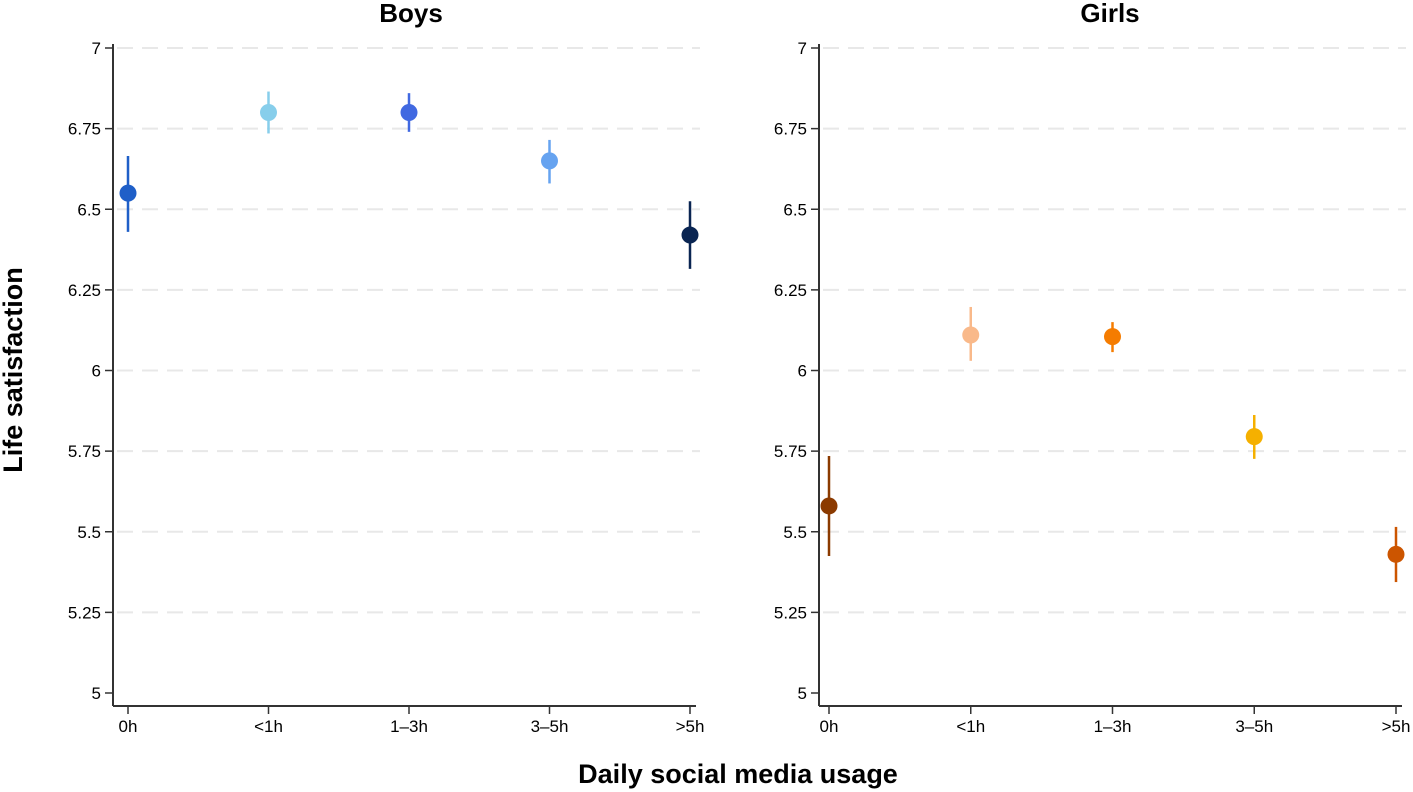  I want to click on panel-title: Boys, so click(411, 14).